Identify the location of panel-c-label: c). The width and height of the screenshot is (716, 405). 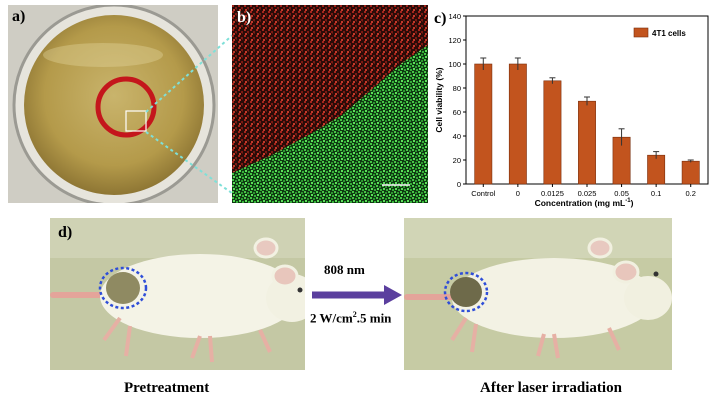
(440, 18).